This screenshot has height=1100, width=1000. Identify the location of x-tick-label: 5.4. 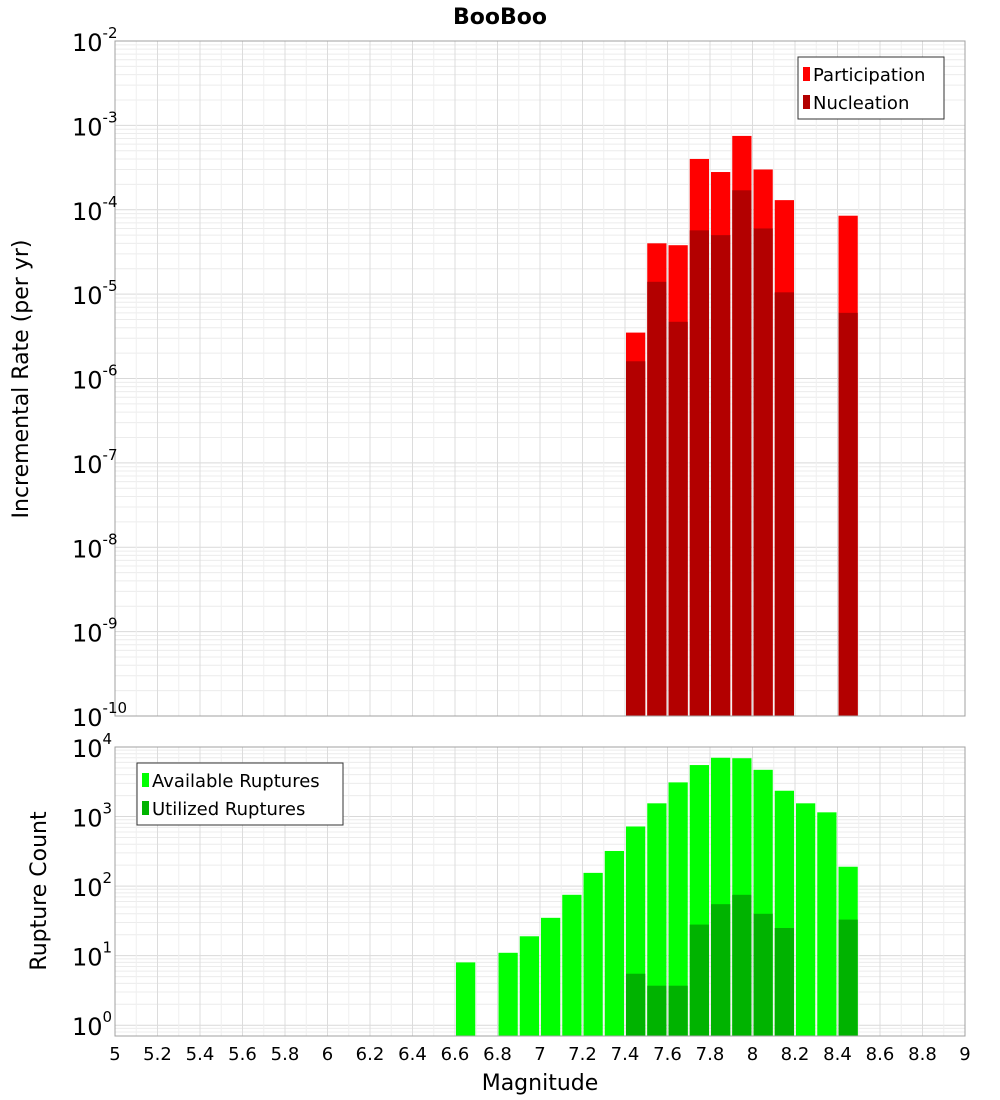
(200, 1054).